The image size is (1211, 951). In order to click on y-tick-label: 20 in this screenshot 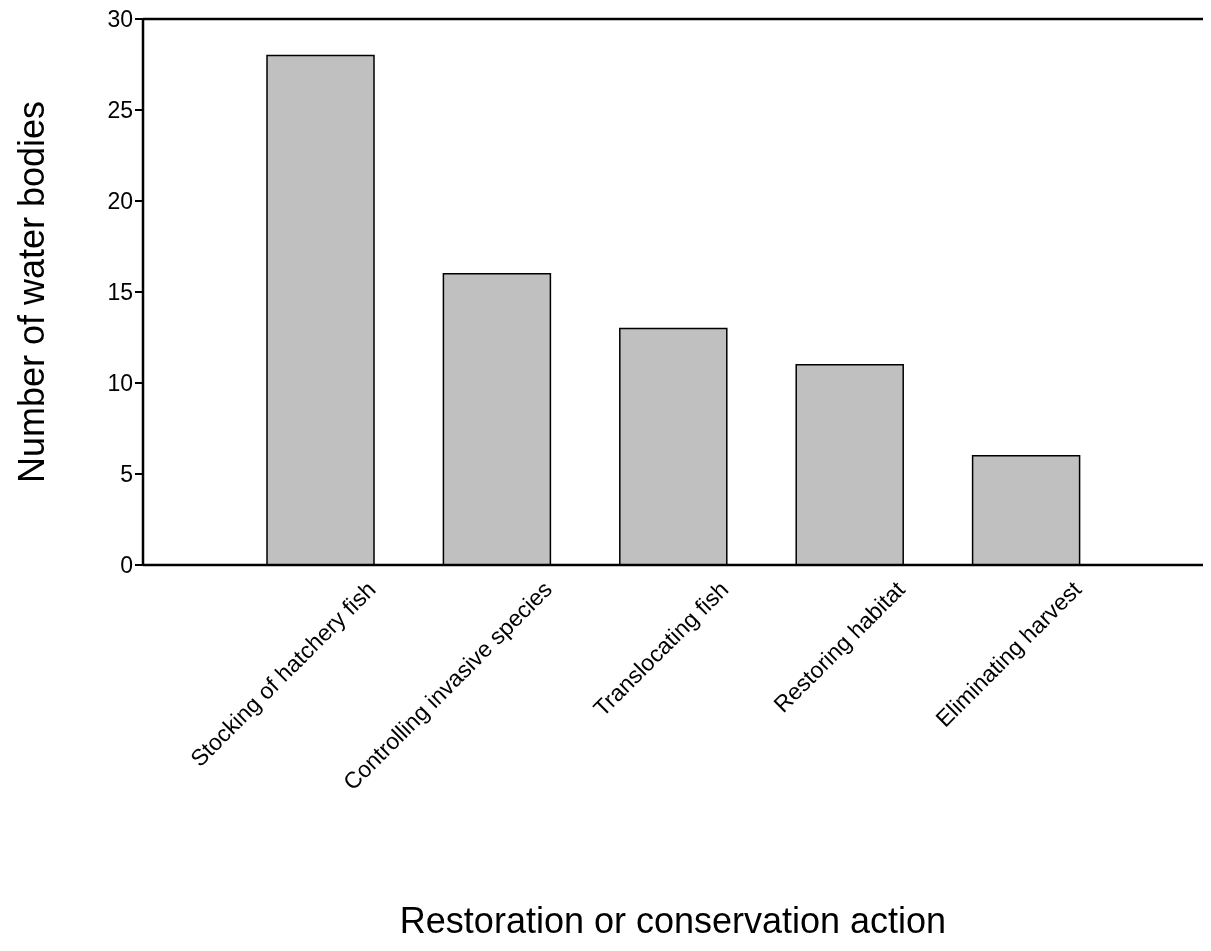, I will do `click(120, 201)`.